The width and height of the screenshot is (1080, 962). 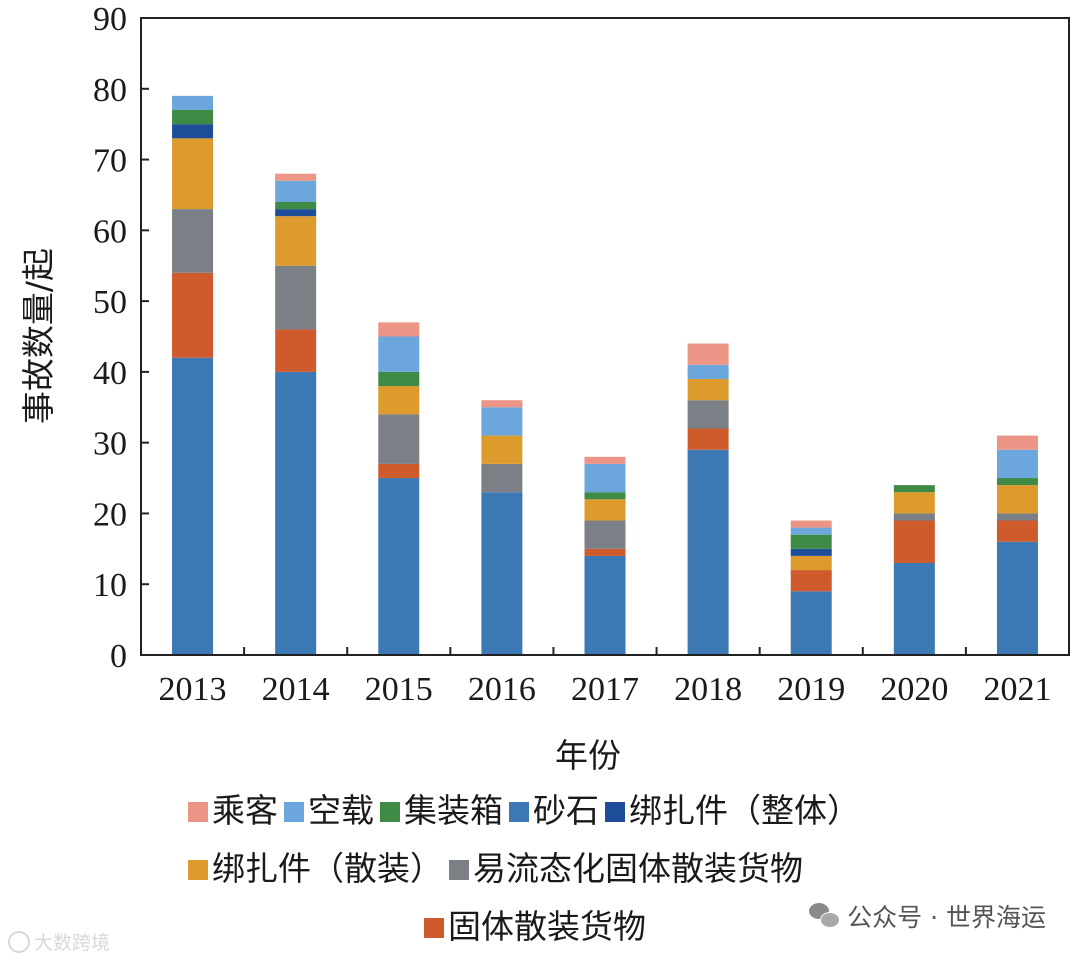 I want to click on y-tick-label: 30, so click(x=110, y=444).